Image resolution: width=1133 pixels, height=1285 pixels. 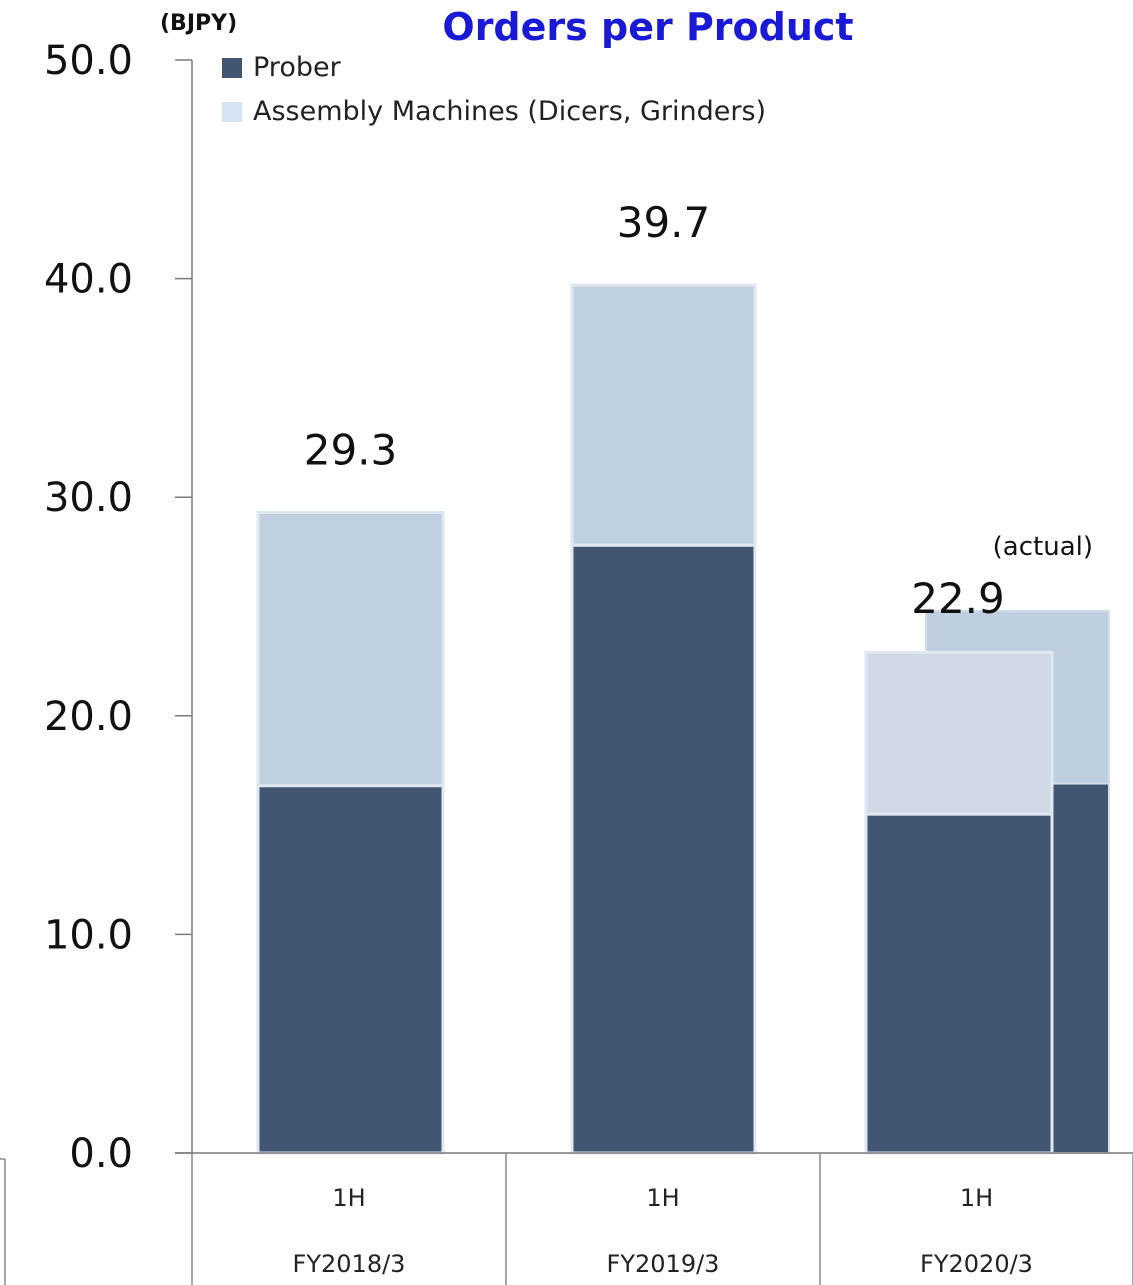 I want to click on legend-label-assembly: Assembly Machines (Dicers, Grinders), so click(x=509, y=111).